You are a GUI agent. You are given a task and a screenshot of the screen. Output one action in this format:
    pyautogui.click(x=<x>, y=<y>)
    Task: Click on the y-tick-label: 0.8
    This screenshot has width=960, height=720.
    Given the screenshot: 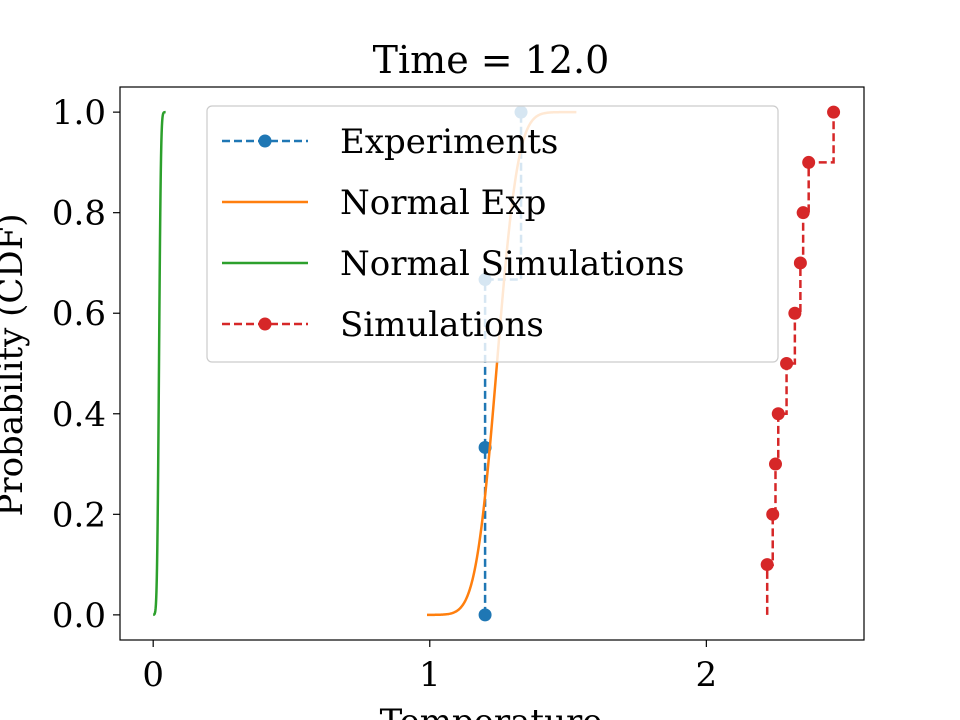 What is the action you would take?
    pyautogui.click(x=79, y=214)
    